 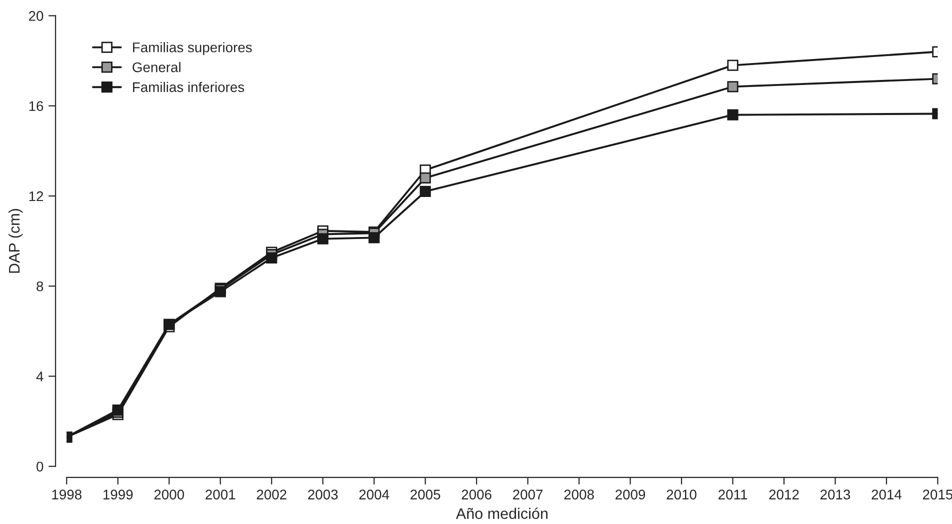 I want to click on y-tick-label: 0, so click(x=40, y=467).